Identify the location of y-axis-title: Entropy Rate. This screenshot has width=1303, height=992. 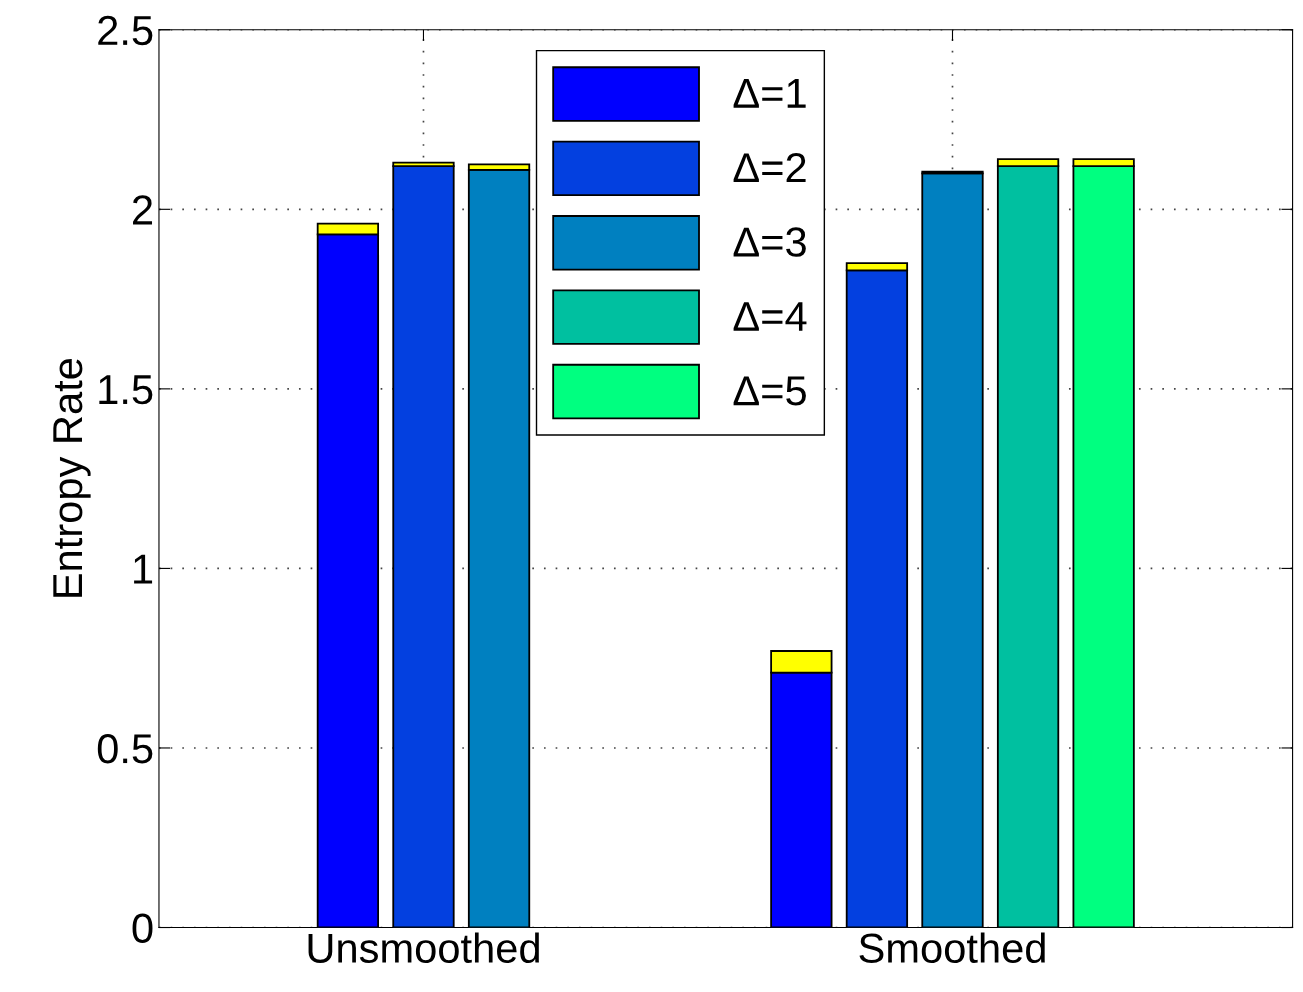
(72, 477).